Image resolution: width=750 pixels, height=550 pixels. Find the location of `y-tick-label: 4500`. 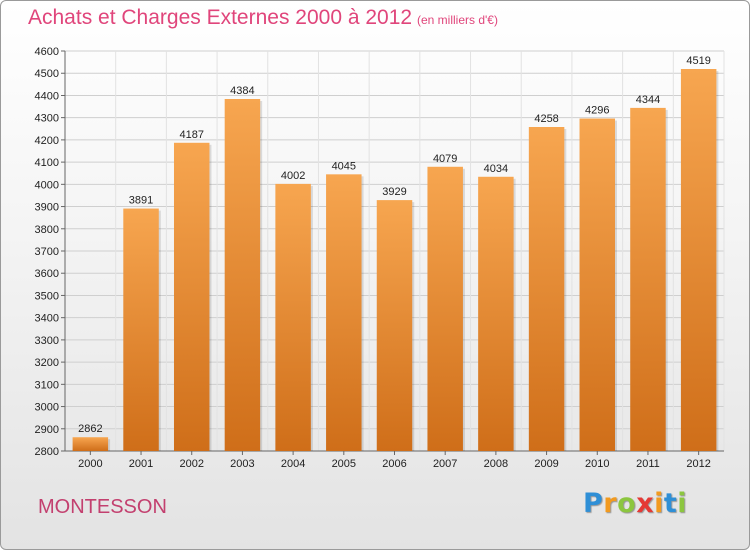

y-tick-label: 4500 is located at coordinates (47, 74).